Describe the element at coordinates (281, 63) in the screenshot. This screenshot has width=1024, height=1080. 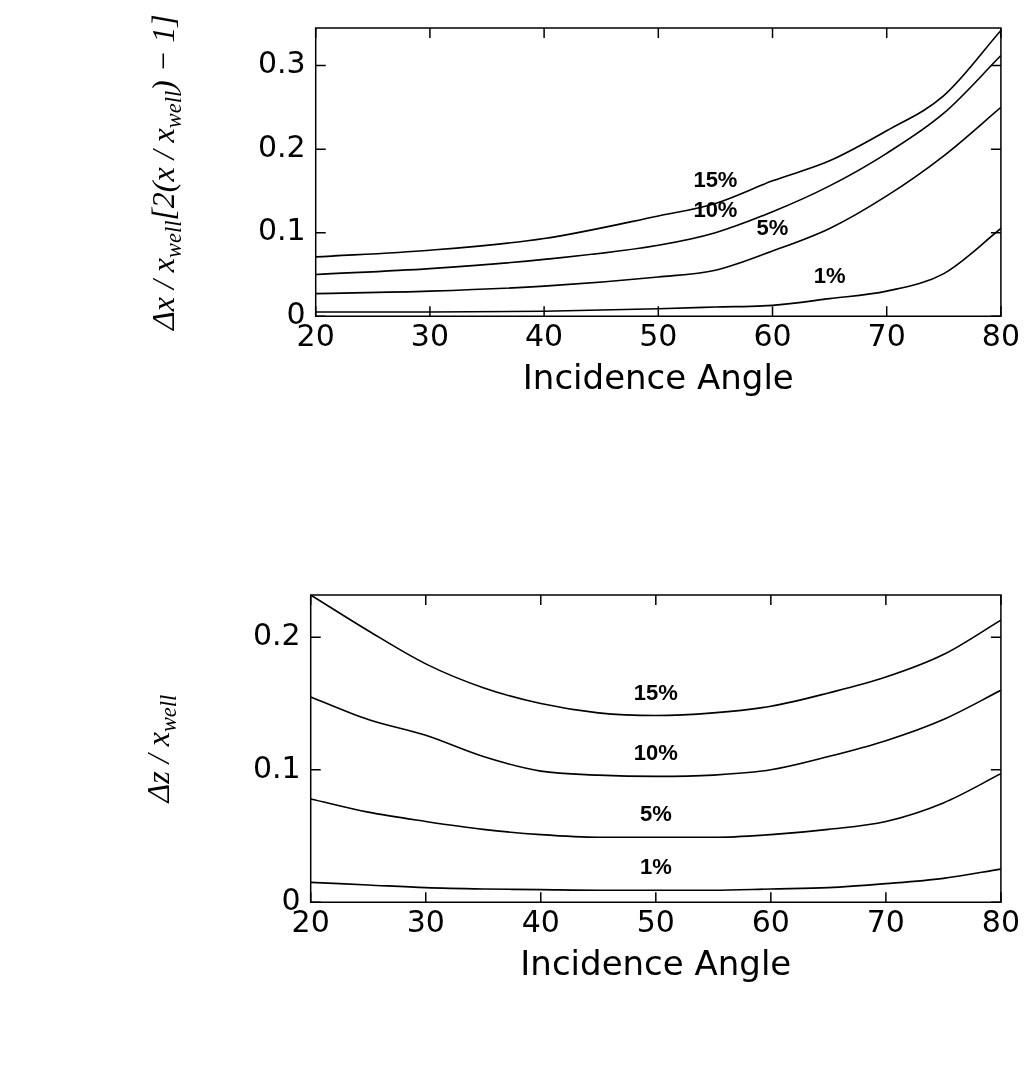
I see `y-tick-label: 0.3` at that location.